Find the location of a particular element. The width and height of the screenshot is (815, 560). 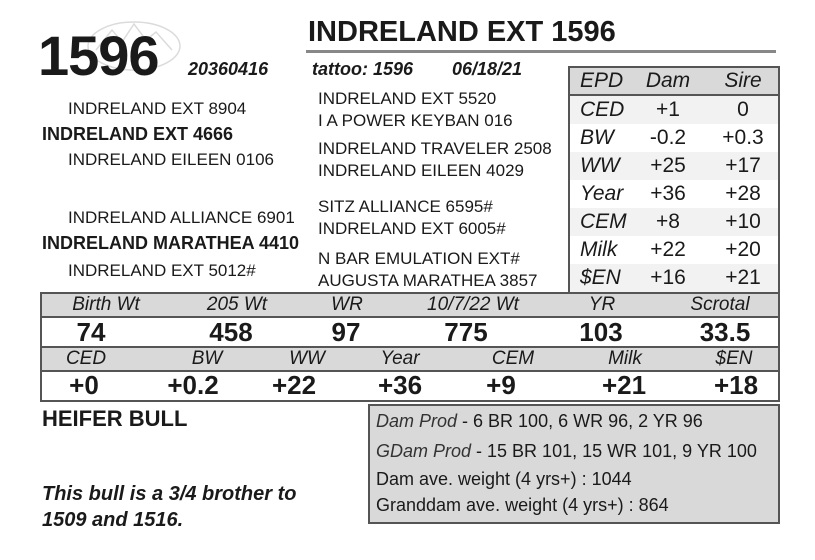

granddam-average-weight: Granddam ave. weight (4 yrs+) : 864 is located at coordinates (522, 505).